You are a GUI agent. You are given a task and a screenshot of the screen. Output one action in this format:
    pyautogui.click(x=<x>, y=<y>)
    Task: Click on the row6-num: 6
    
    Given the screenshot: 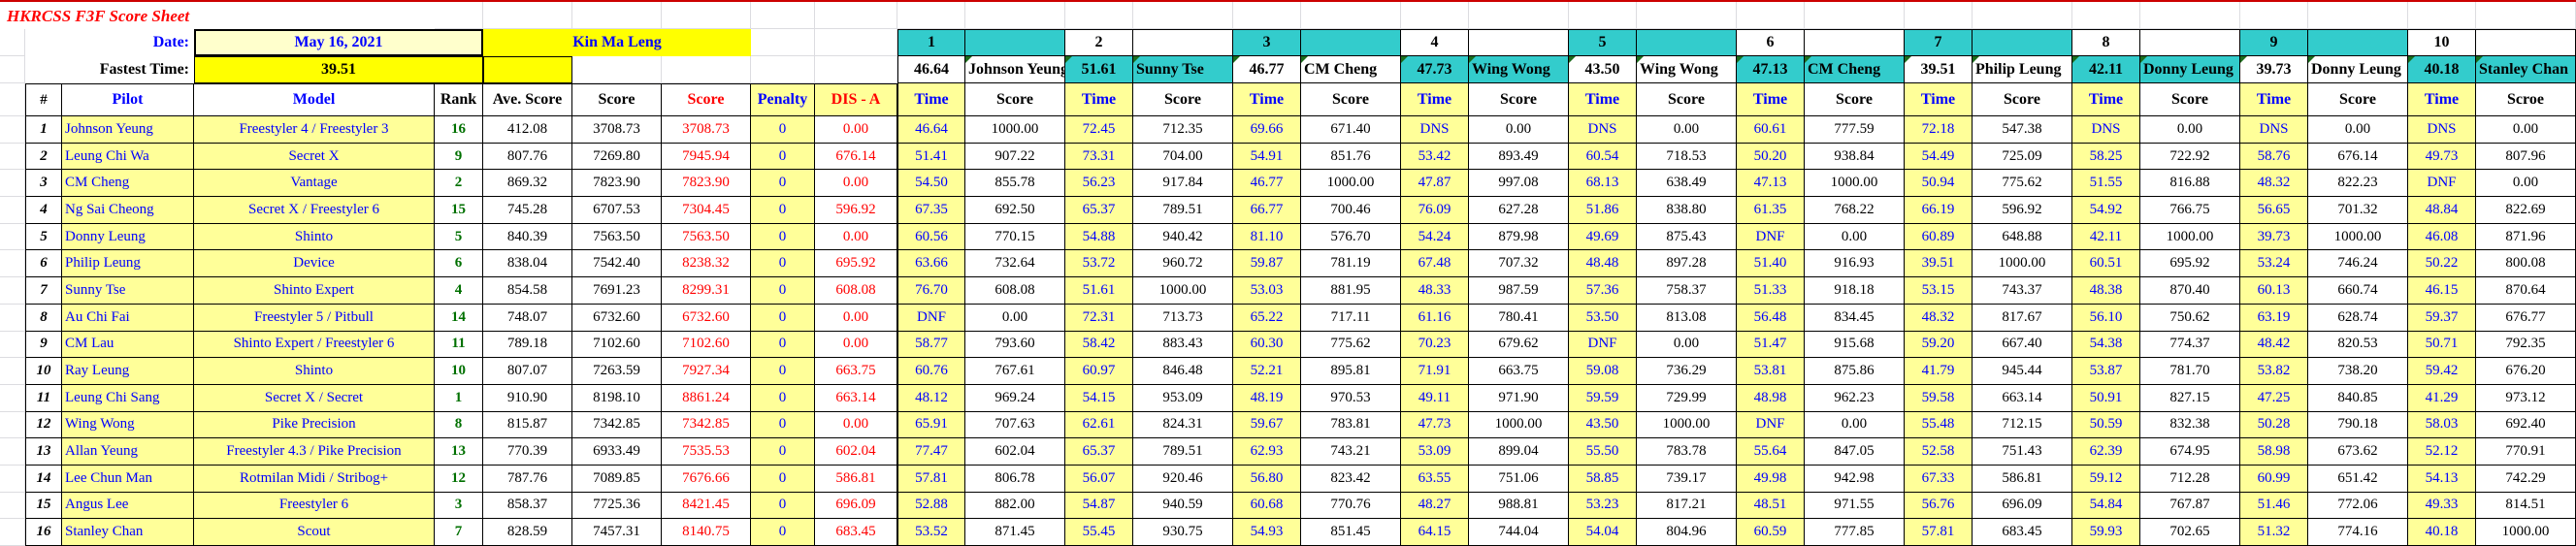 What is the action you would take?
    pyautogui.click(x=43, y=264)
    